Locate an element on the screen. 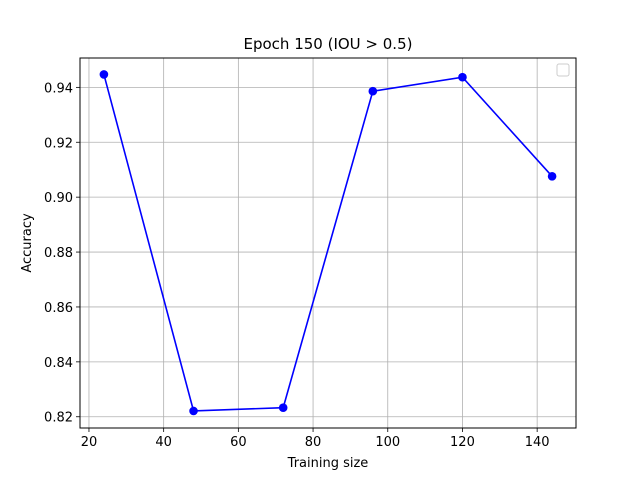 The width and height of the screenshot is (640, 480). x-tick-label: 140 is located at coordinates (537, 442).